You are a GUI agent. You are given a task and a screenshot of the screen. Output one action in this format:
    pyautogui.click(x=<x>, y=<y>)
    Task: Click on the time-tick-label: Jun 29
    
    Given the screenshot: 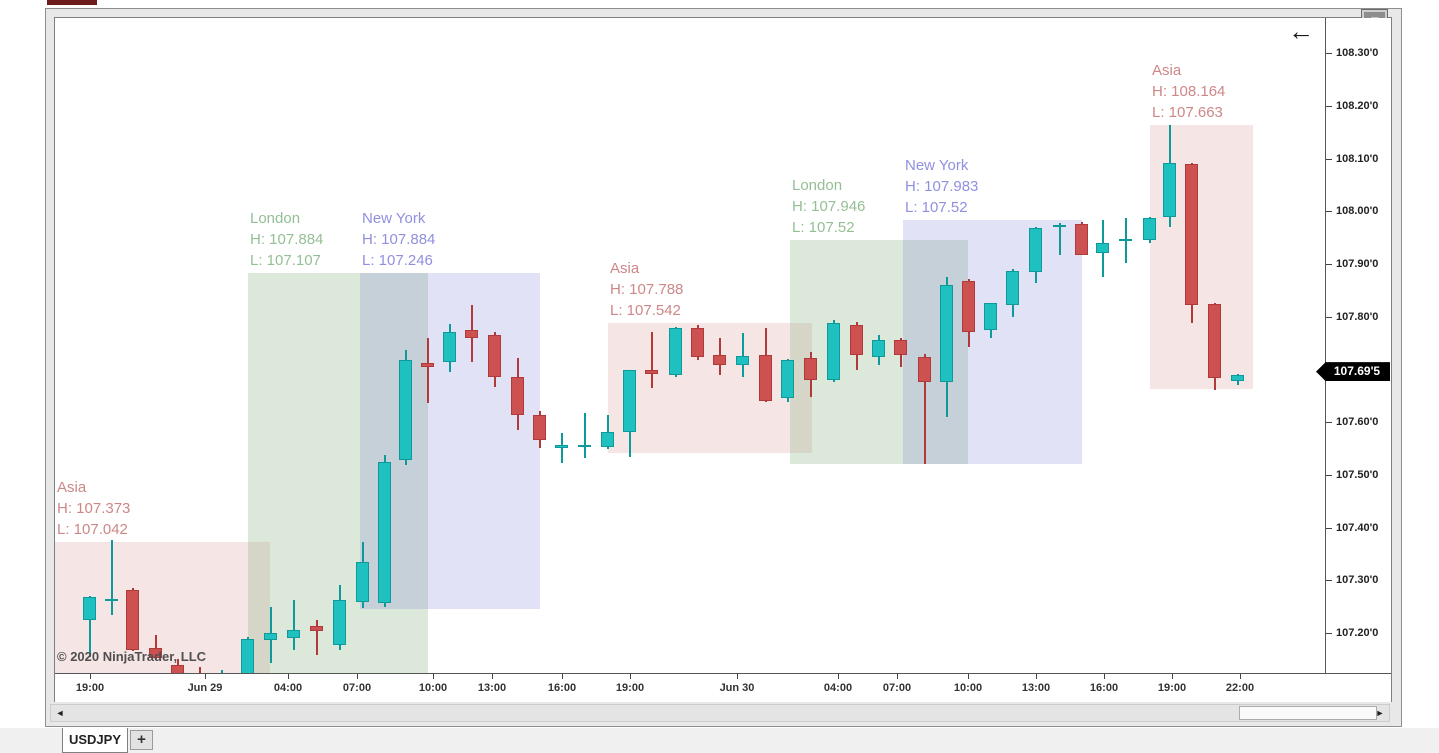 What is the action you would take?
    pyautogui.click(x=205, y=688)
    